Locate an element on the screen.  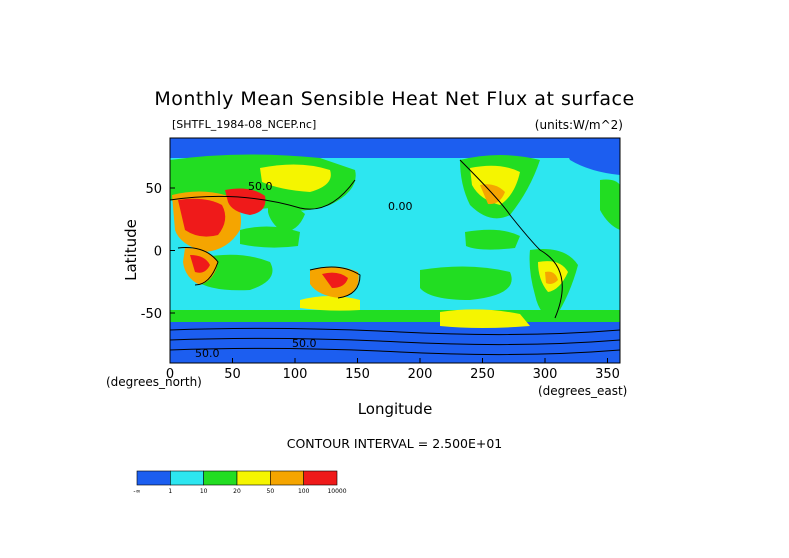
x-tick-label: 350 is located at coordinates (607, 374).